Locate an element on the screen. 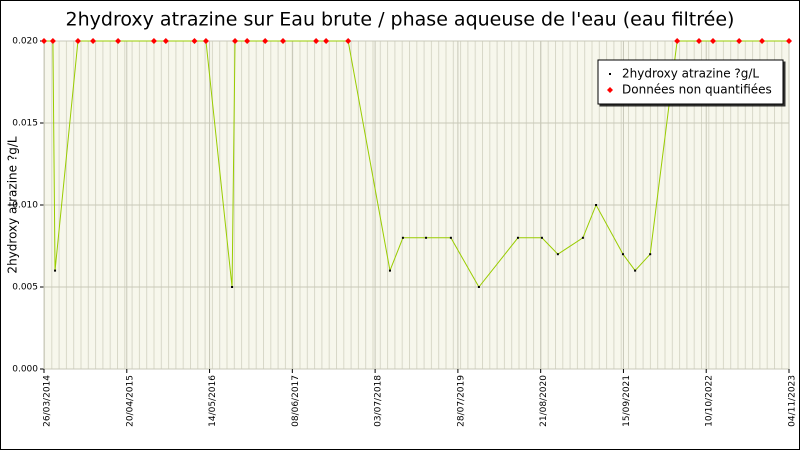 Image resolution: width=800 pixels, height=454 pixels. y-tick-label: 0.010 is located at coordinates (25, 206).